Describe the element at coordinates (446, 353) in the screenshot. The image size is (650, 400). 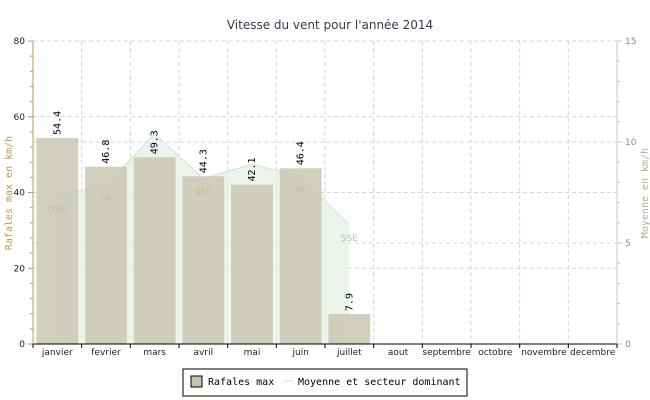
I see `x-tick-label-septembre: septembre` at that location.